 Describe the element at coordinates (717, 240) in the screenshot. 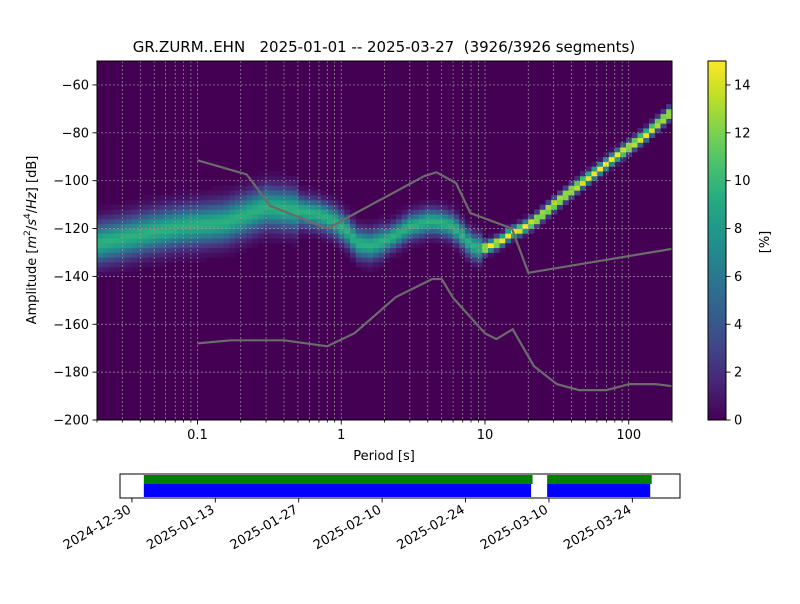

I see `colorbar` at that location.